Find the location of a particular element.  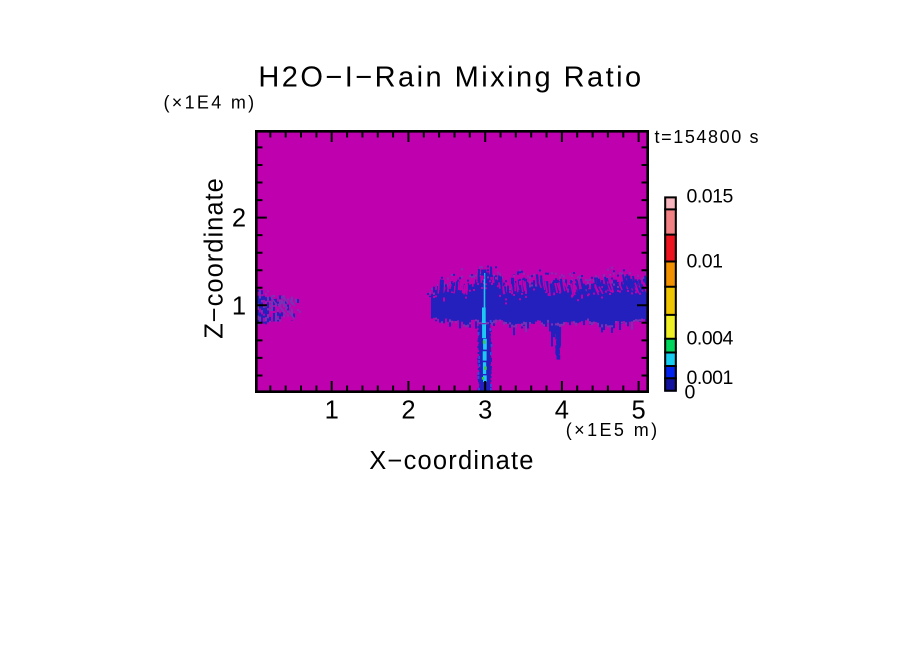

svg-text: (×1E5 m) is located at coordinates (613, 430).